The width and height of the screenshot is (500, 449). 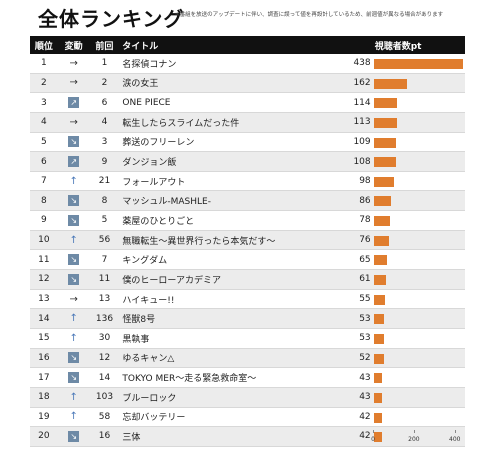 I want to click on table-row: 13 → 13 ハイキュー!! 55, so click(x=247, y=300).